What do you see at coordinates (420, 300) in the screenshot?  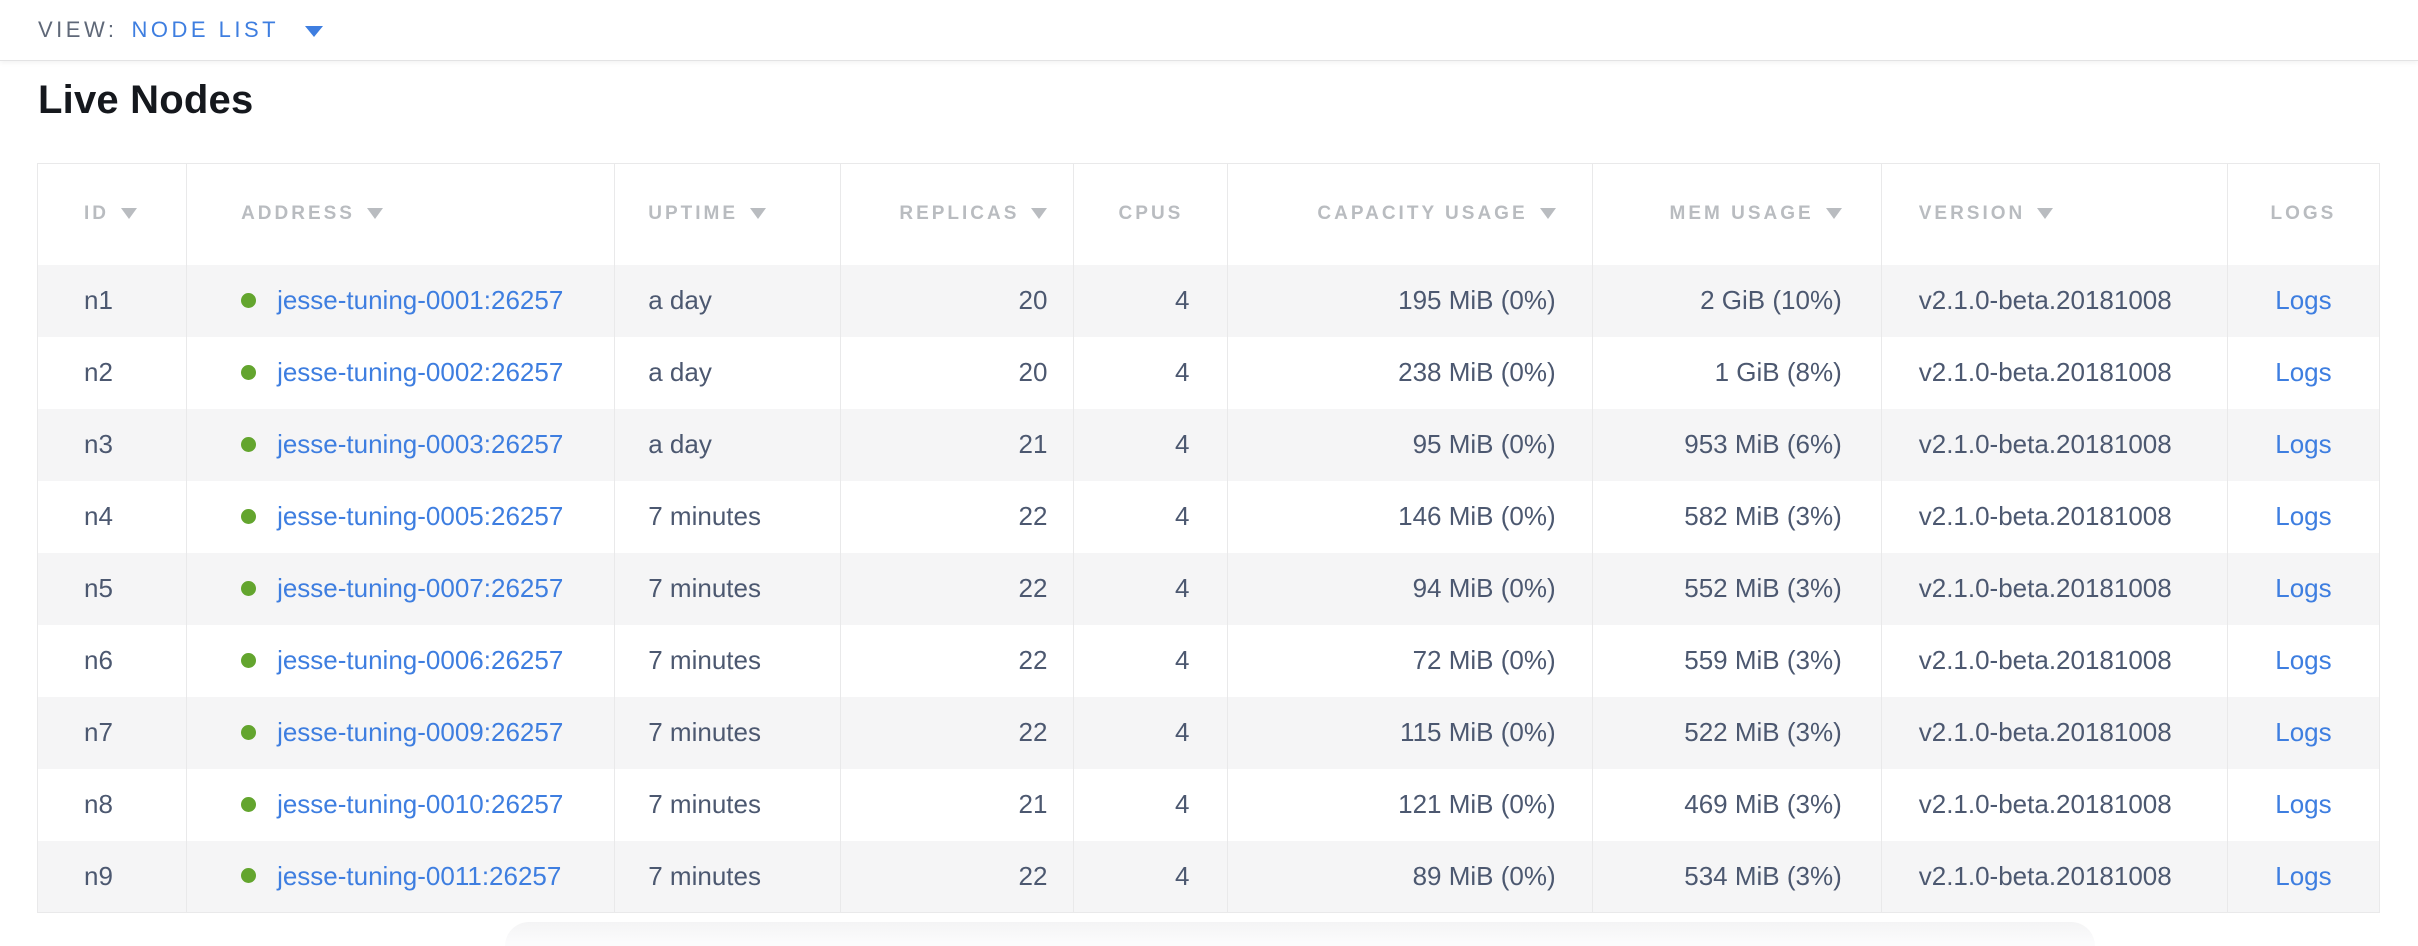 I see `node-address-link: jesse-tuning-0001:26257` at bounding box center [420, 300].